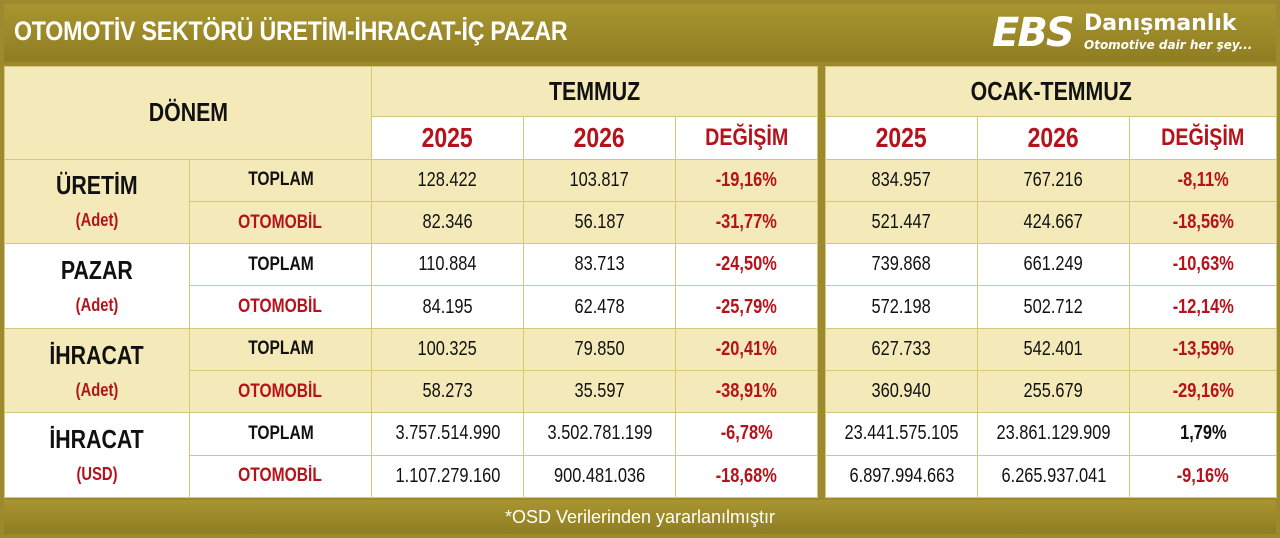  Describe the element at coordinates (1160, 23) in the screenshot. I see `logo-name: Danışmanlık` at that location.